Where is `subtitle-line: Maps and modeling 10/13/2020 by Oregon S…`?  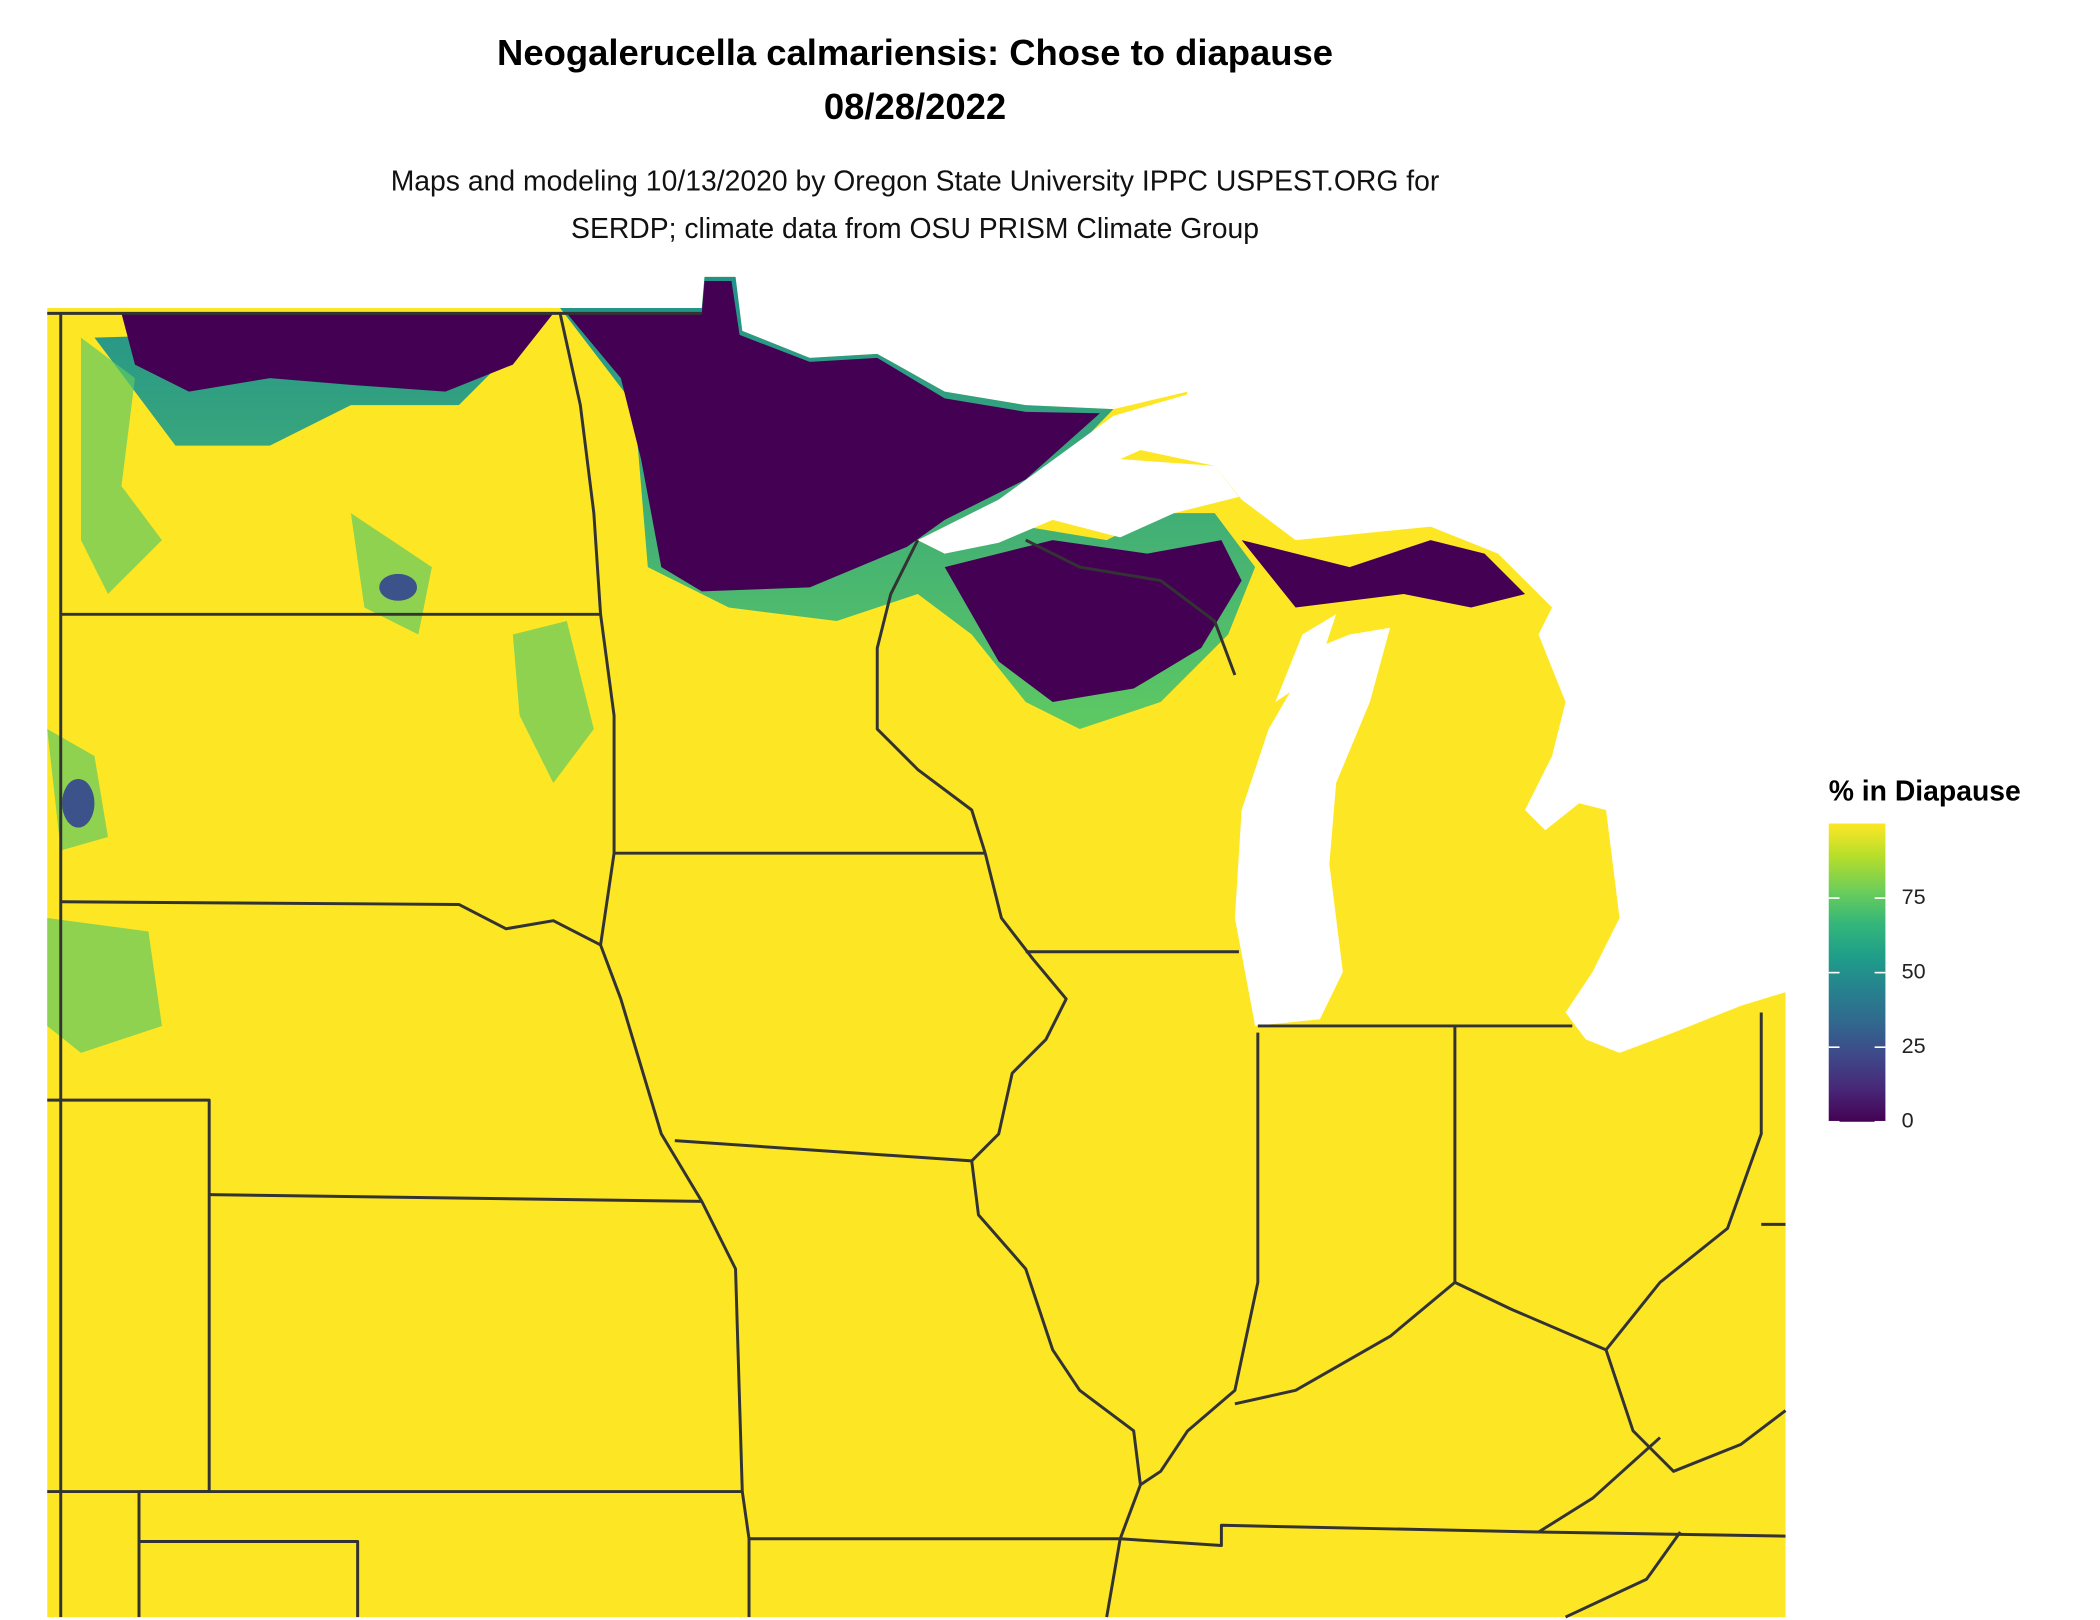 subtitle-line: Maps and modeling 10/13/2020 by Oregon S… is located at coordinates (915, 182).